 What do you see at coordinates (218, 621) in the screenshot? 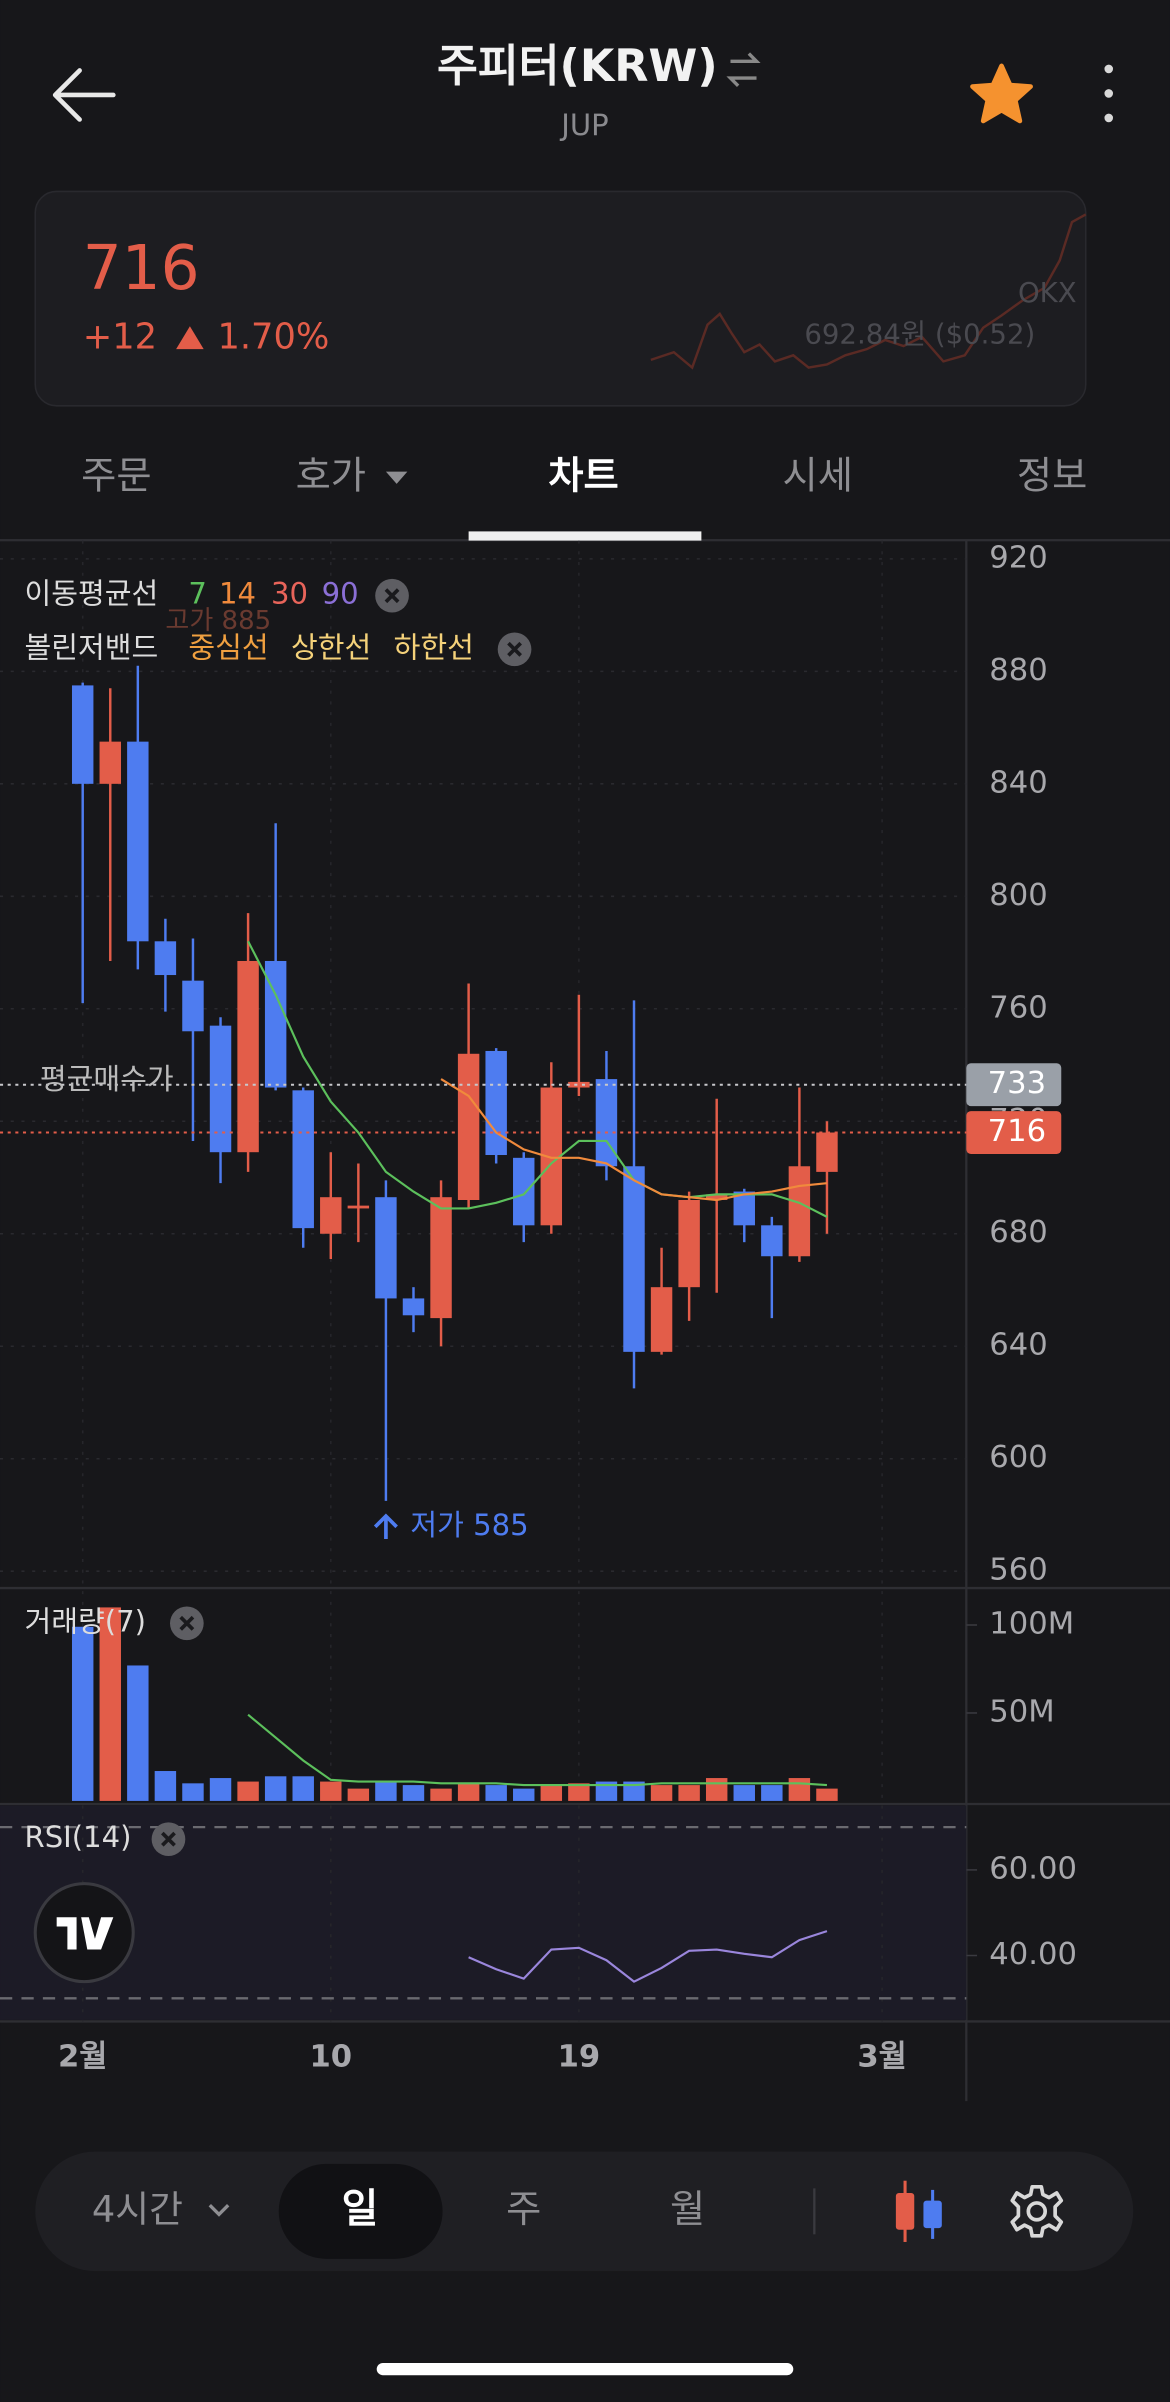
I see `high-label: 고가 885` at bounding box center [218, 621].